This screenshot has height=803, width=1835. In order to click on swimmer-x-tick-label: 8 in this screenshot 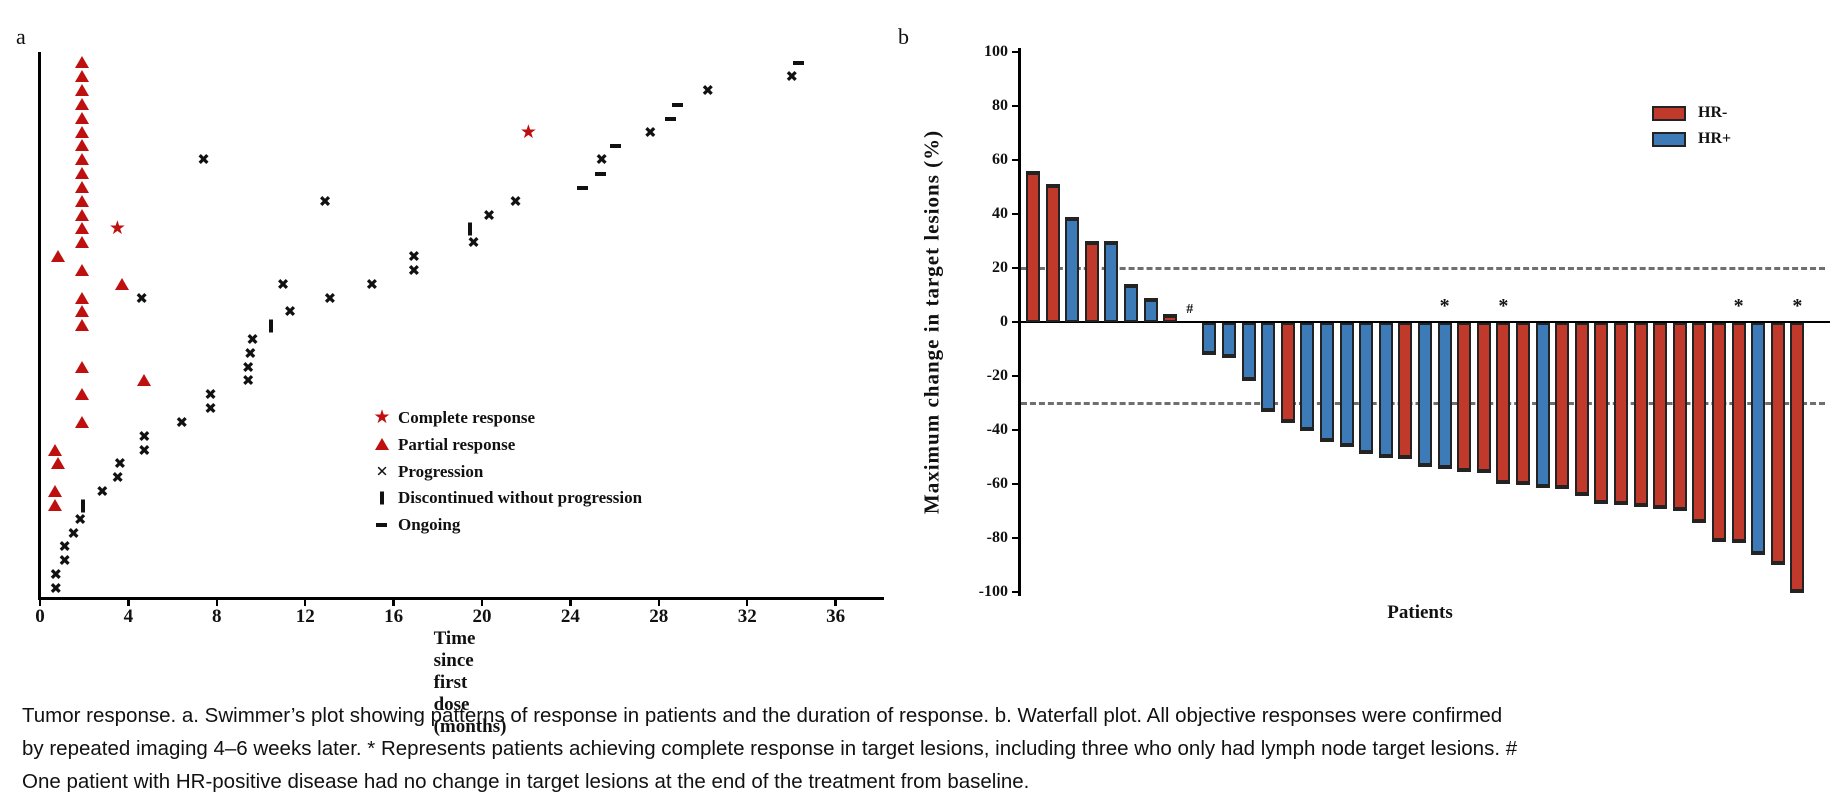, I will do `click(217, 616)`.